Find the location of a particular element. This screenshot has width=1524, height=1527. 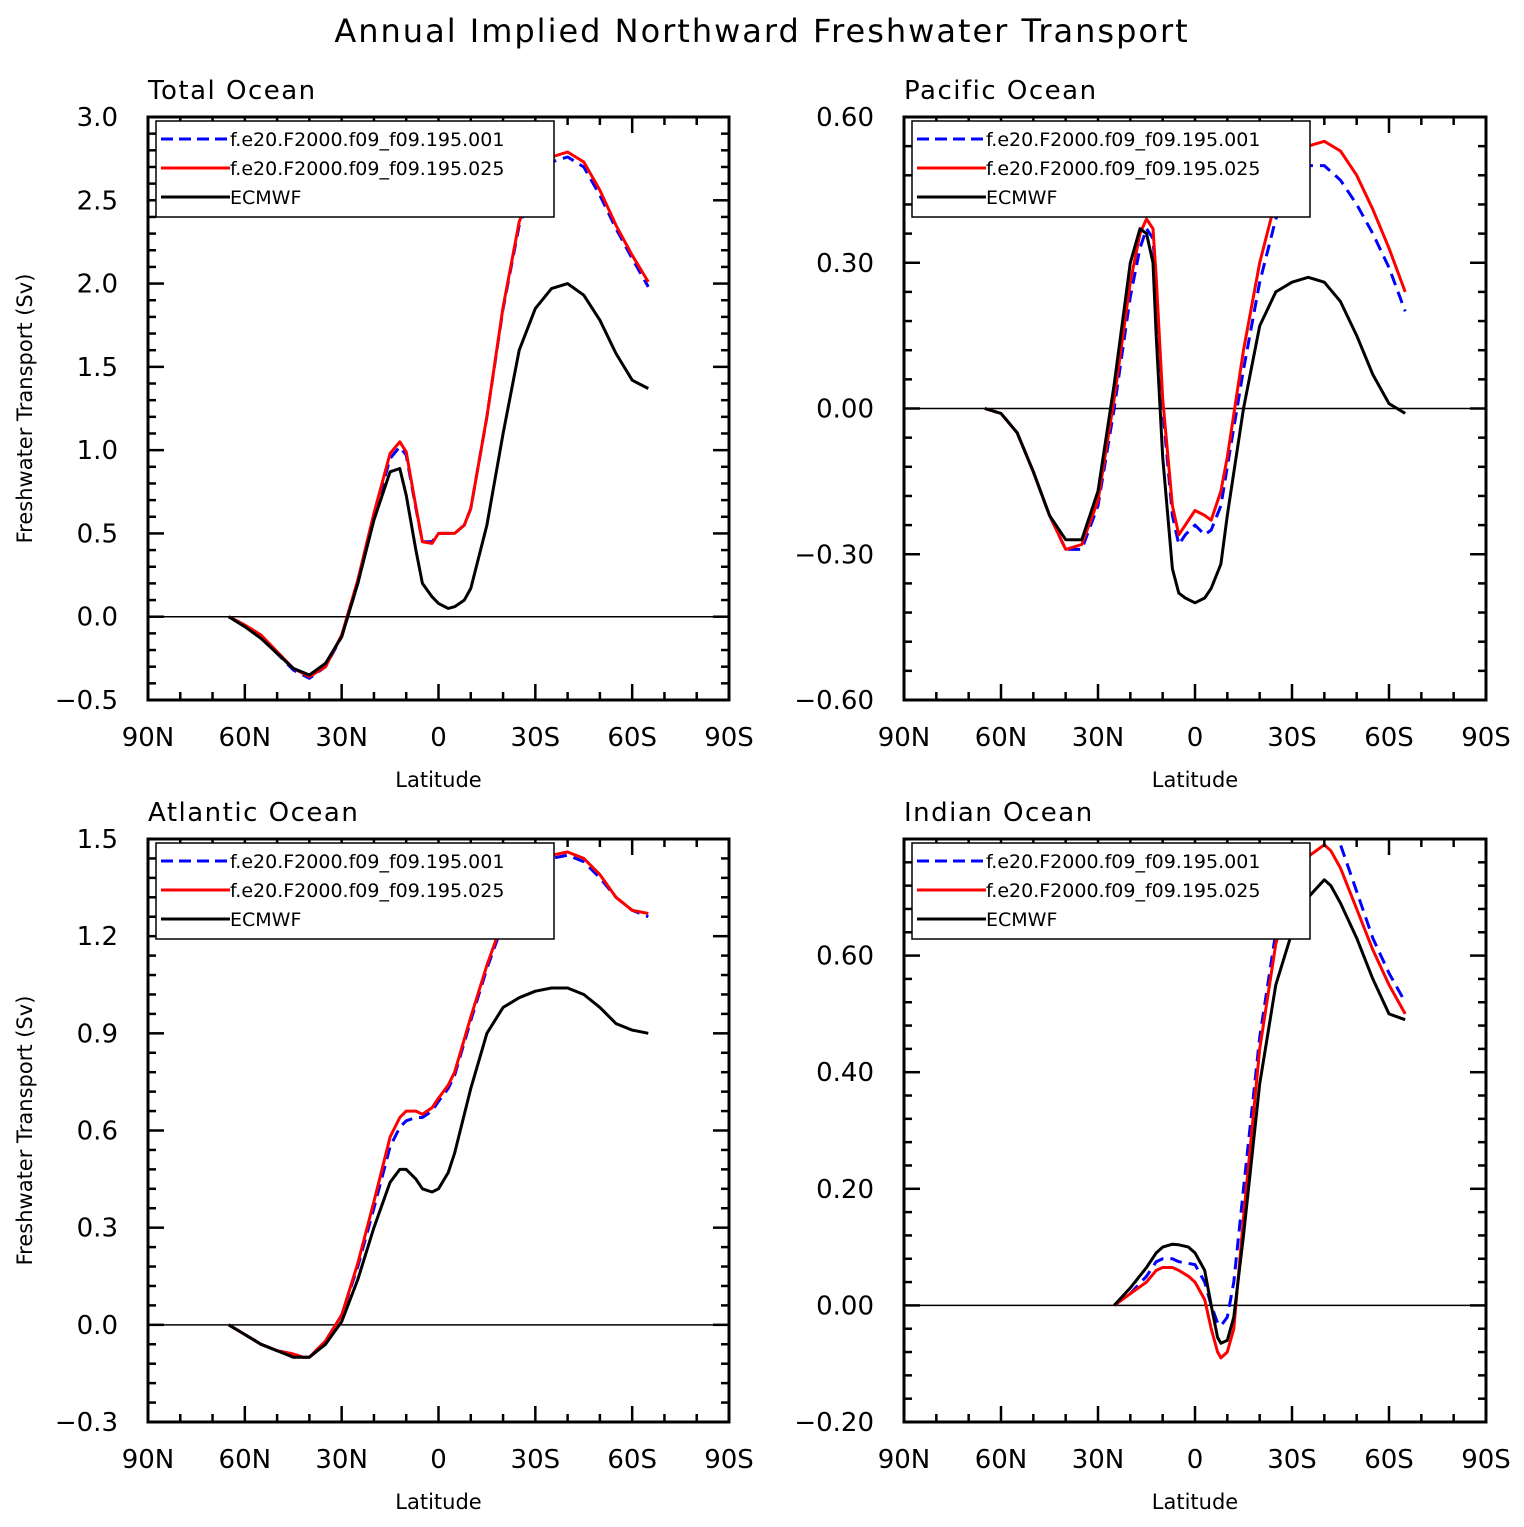

y-tick-label: 0.5 is located at coordinates (97, 534).